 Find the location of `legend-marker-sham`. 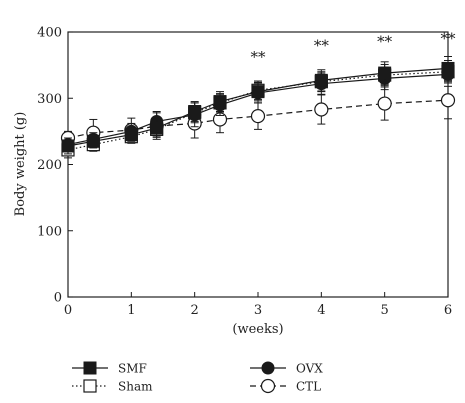

legend-marker-sham is located at coordinates (90, 386).